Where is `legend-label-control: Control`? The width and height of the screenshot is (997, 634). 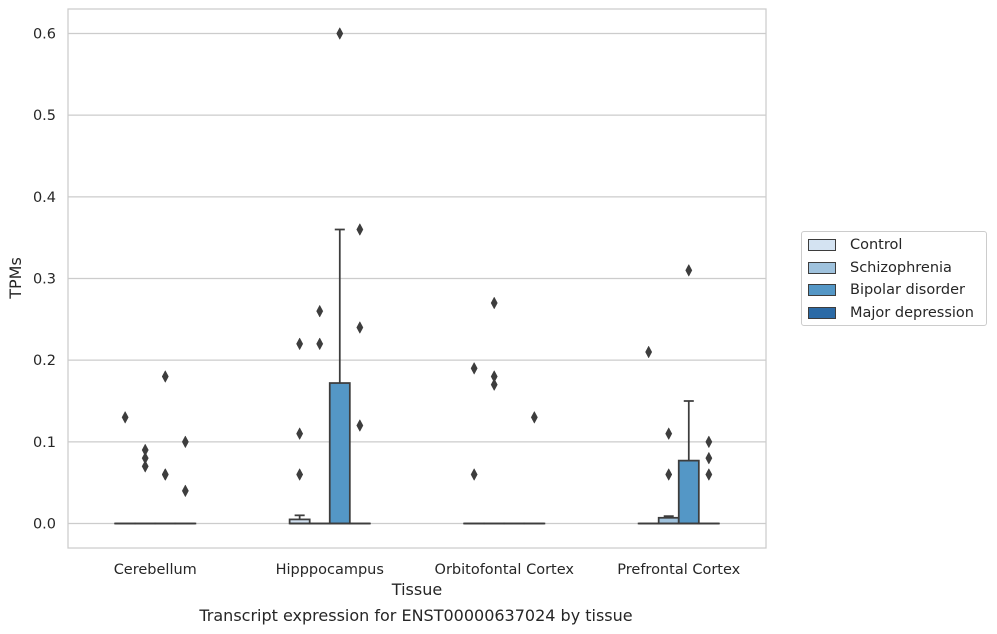 legend-label-control: Control is located at coordinates (876, 245).